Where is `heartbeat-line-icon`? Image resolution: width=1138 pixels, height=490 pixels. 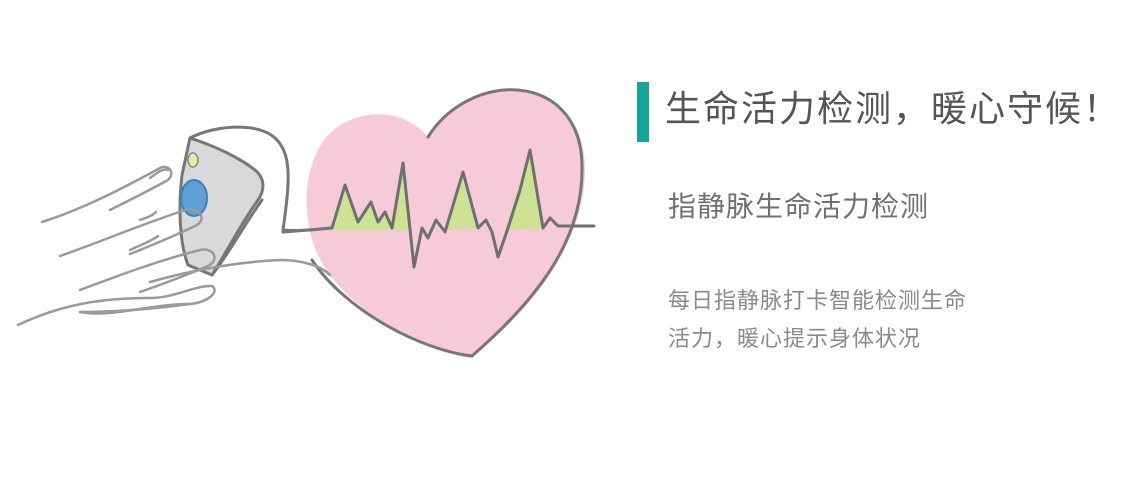
heartbeat-line-icon is located at coordinates (438, 208).